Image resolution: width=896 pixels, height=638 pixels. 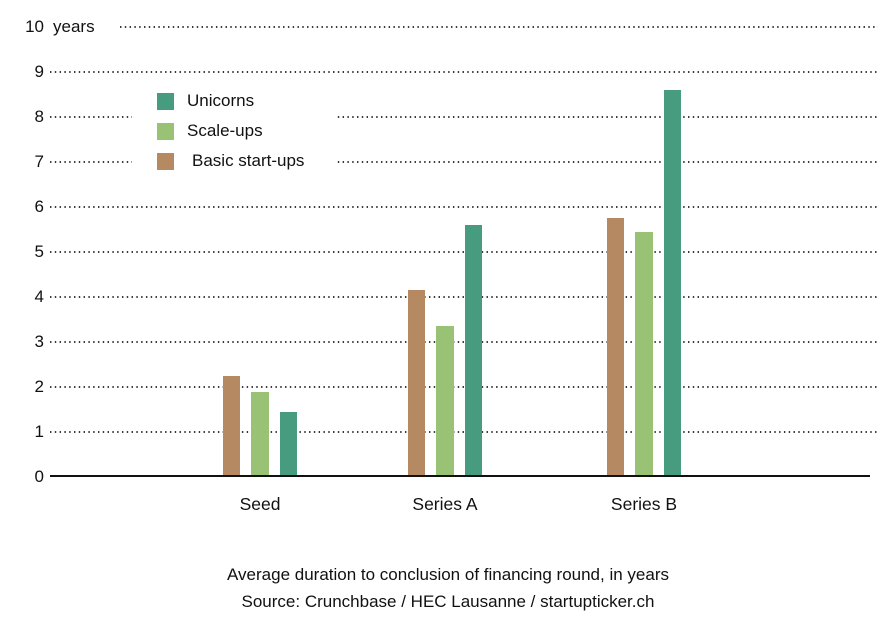 What do you see at coordinates (288, 444) in the screenshot?
I see `bar-seed-unicorns` at bounding box center [288, 444].